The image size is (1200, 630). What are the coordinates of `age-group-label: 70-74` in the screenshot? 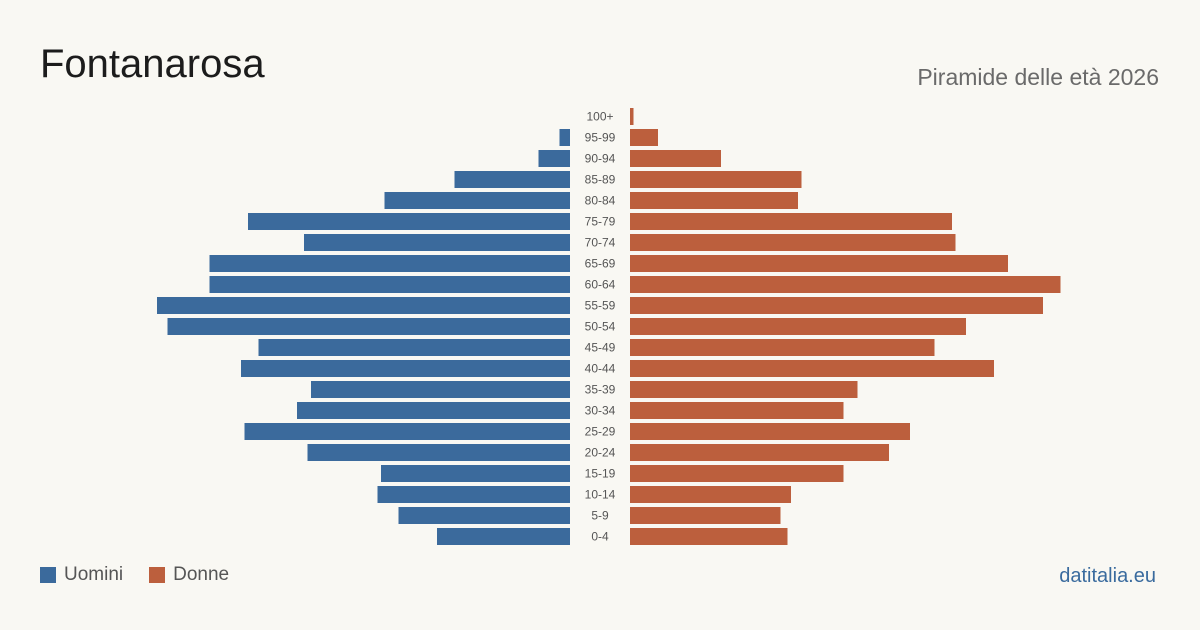 It's located at (600, 243).